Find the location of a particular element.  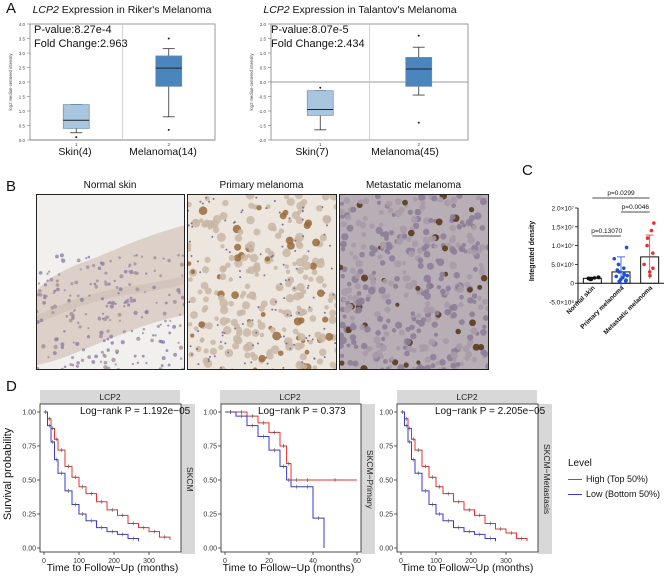

talantov-ytick-label: 1.5 is located at coordinates (263, 39).